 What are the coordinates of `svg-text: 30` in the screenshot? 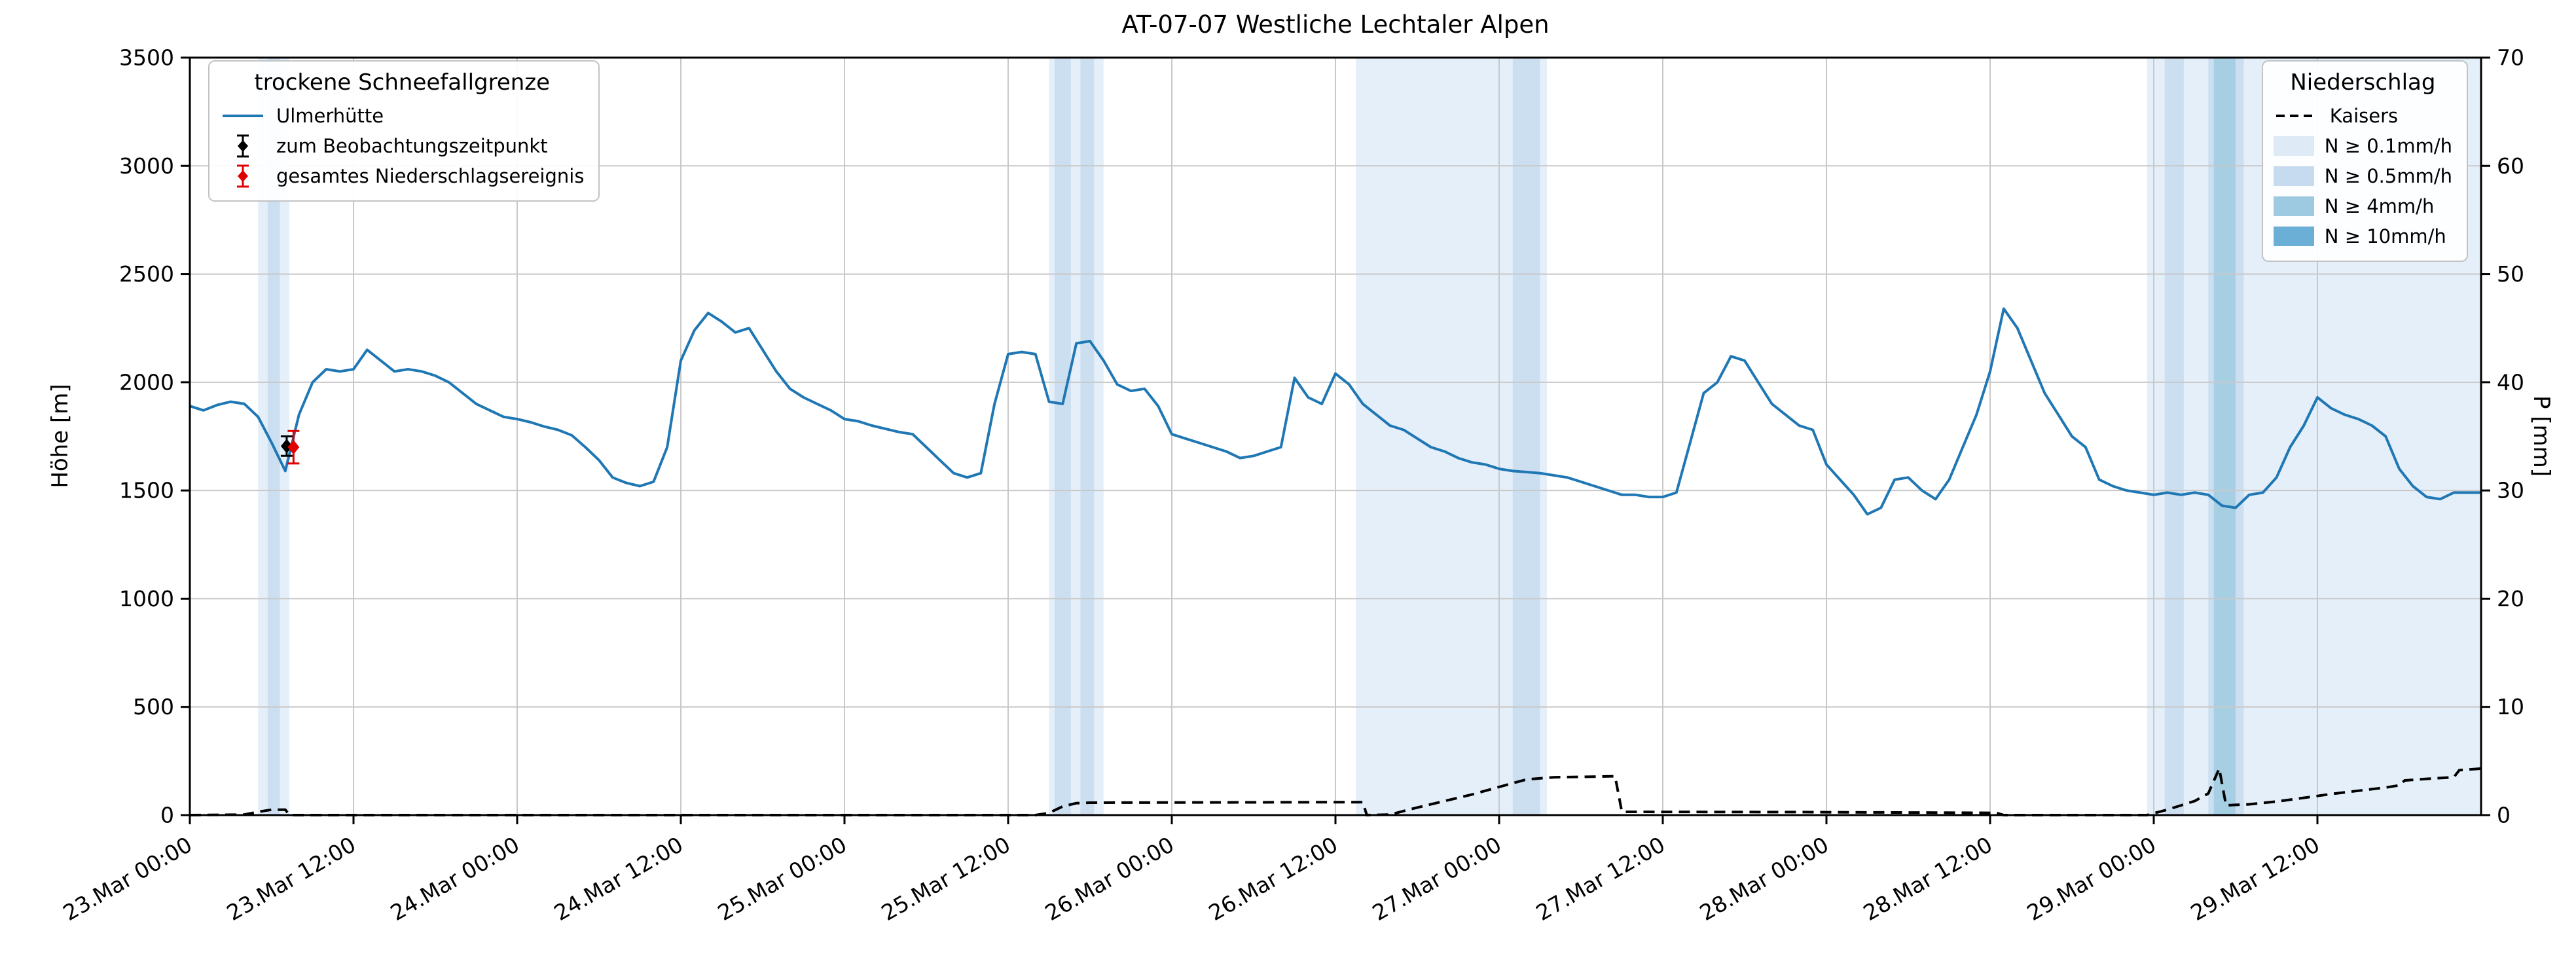 It's located at (2510, 491).